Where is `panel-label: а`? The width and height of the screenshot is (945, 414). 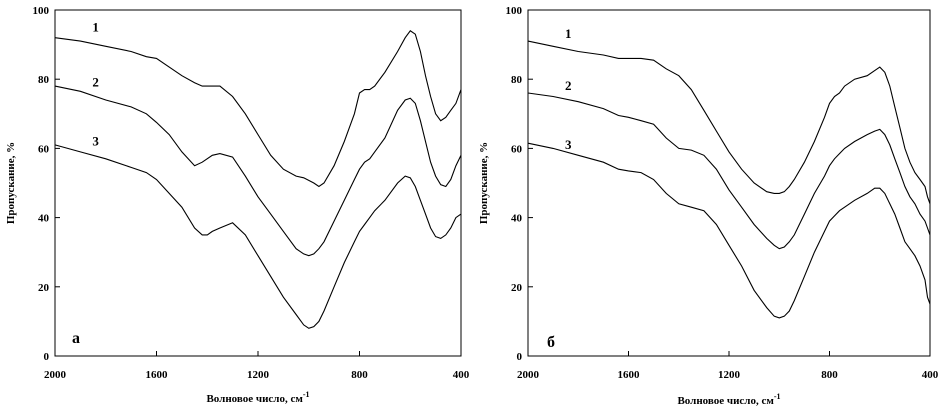
panel-label: а is located at coordinates (76, 338).